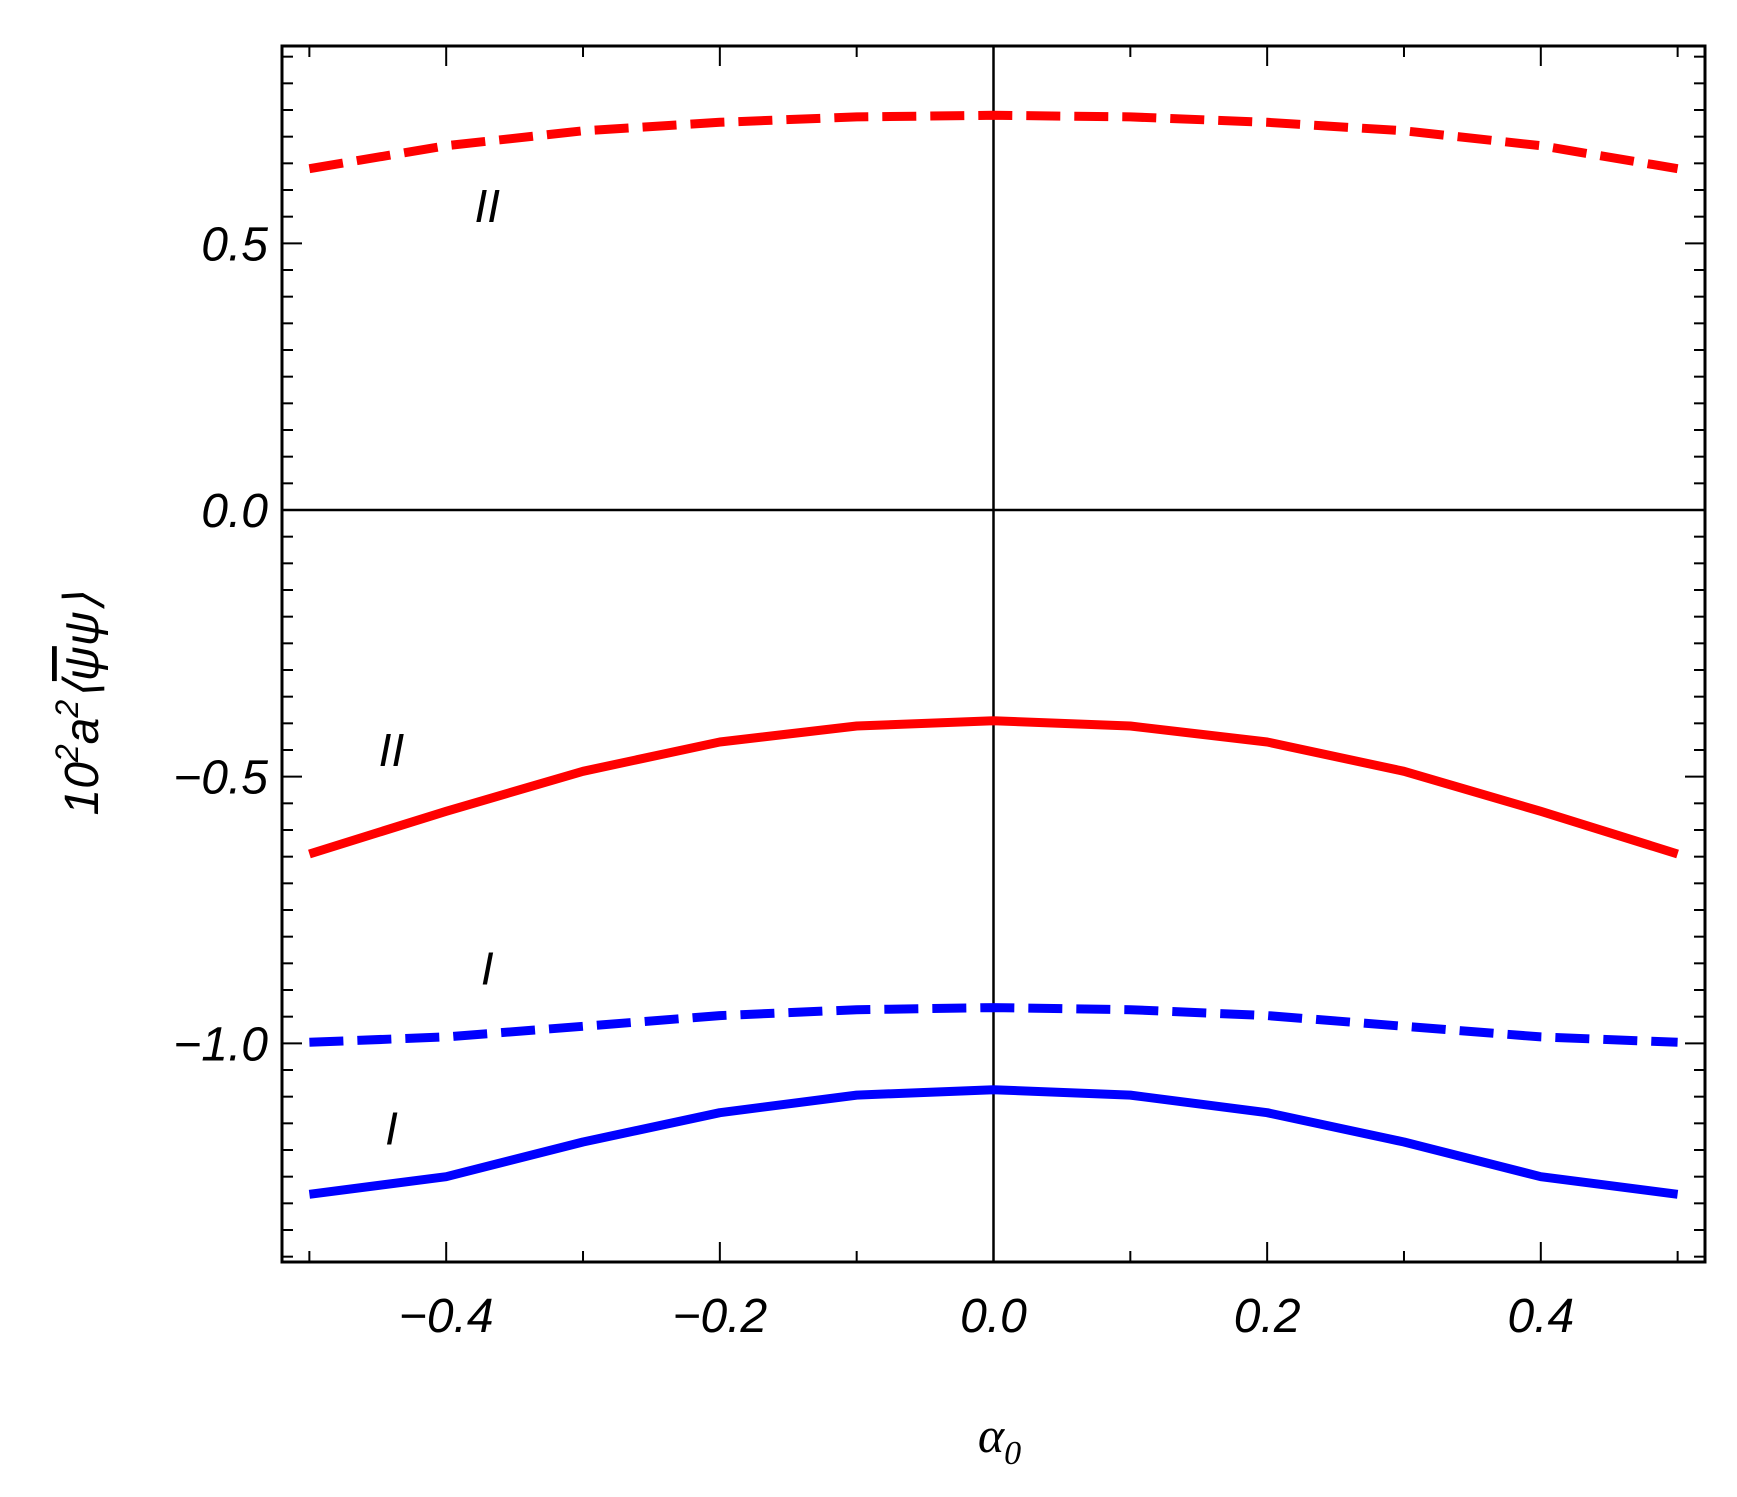 Image resolution: width=1737 pixels, height=1497 pixels. What do you see at coordinates (234, 244) in the screenshot?
I see `y-tick-label: 0.5` at bounding box center [234, 244].